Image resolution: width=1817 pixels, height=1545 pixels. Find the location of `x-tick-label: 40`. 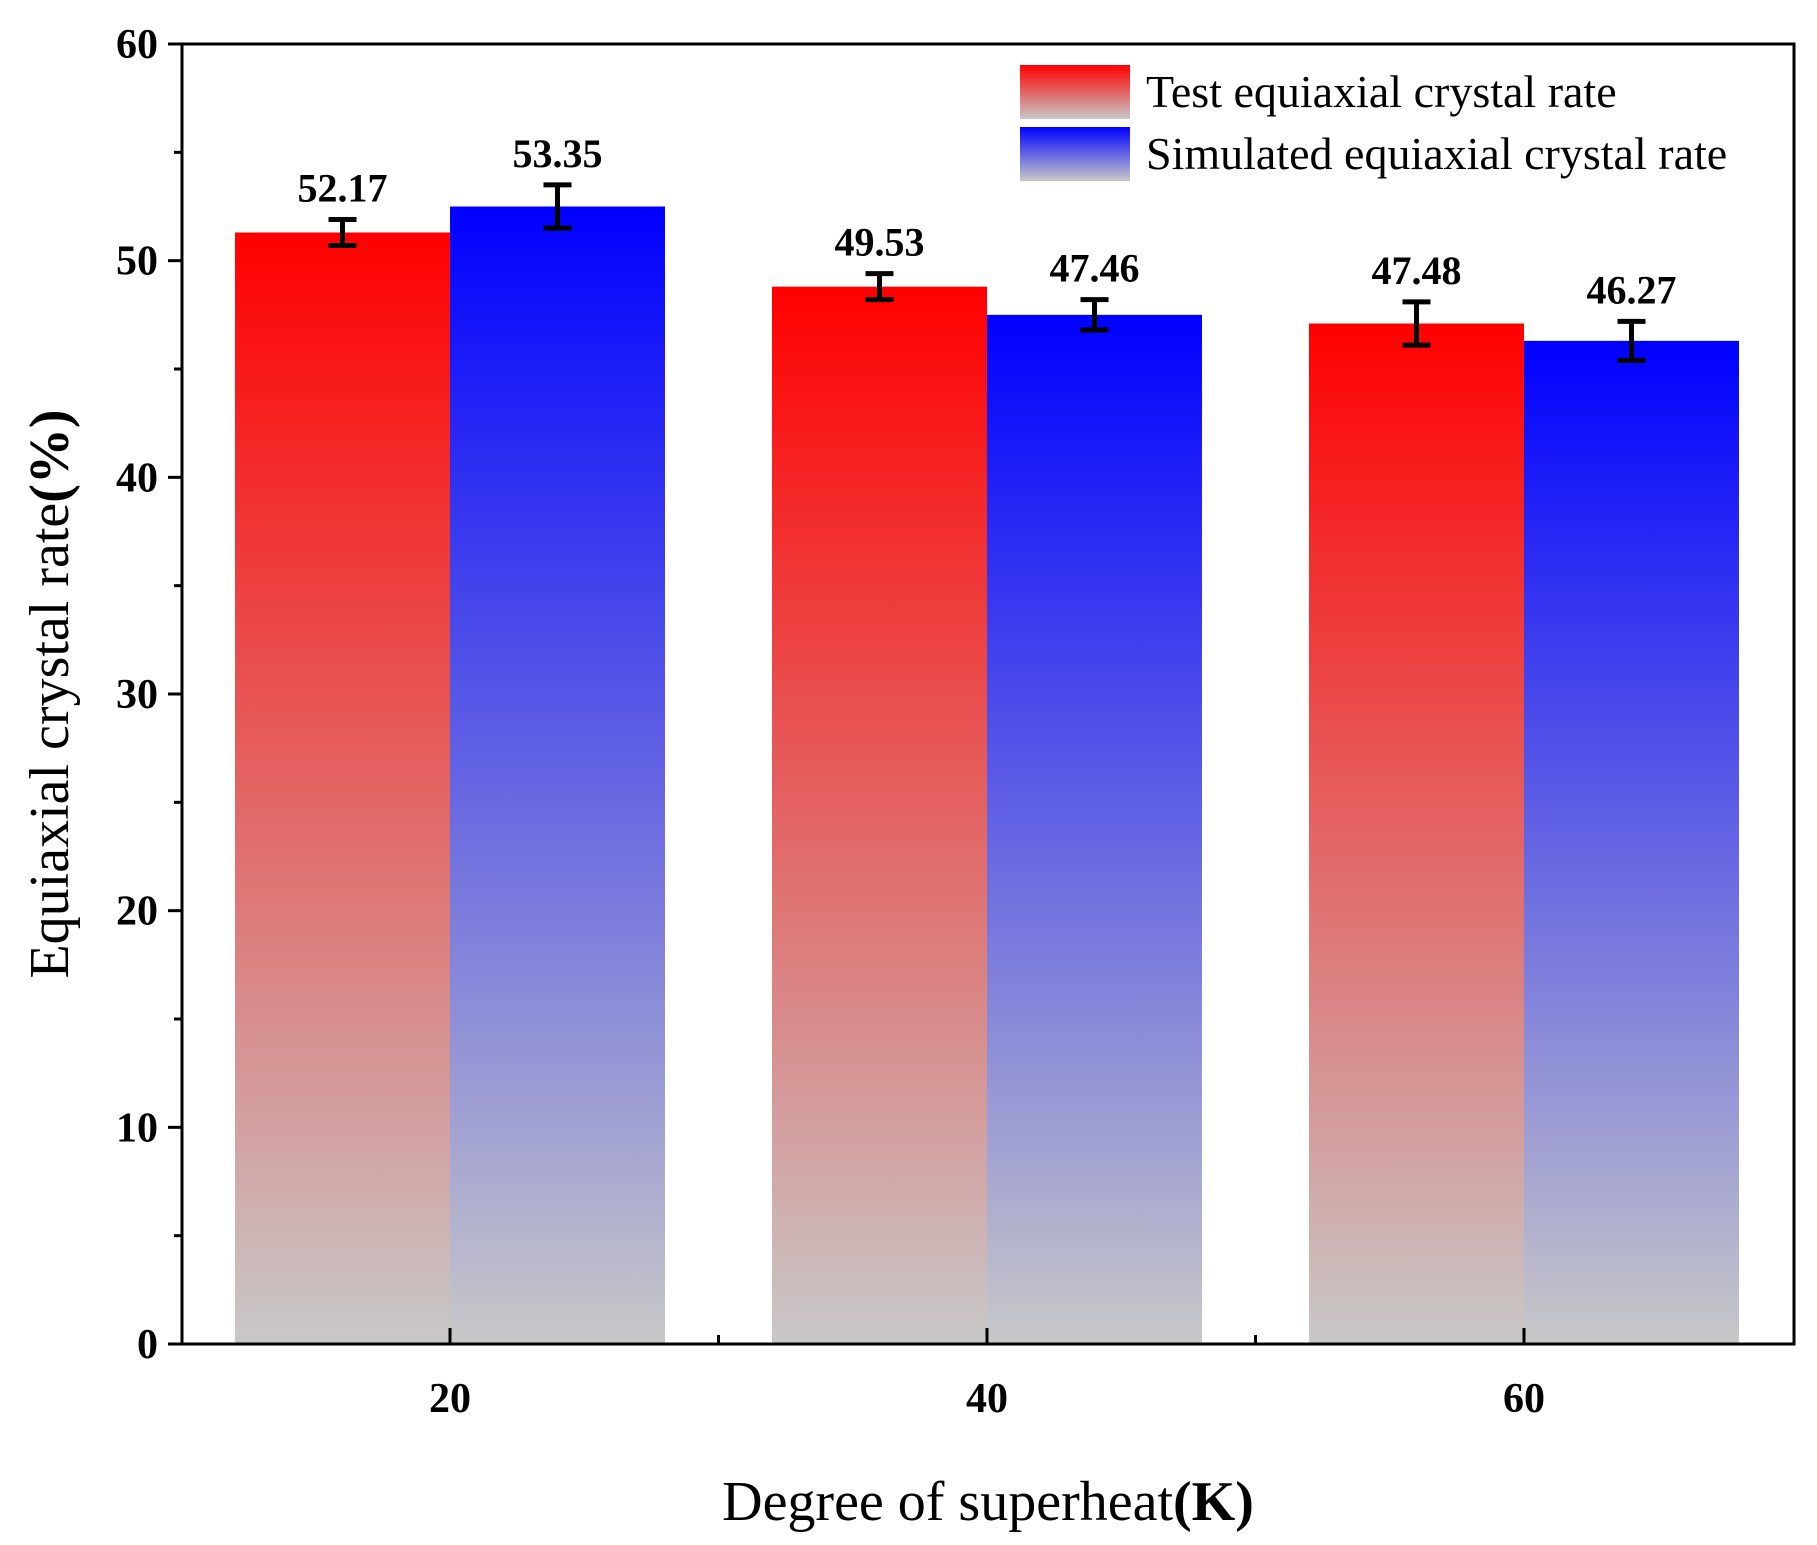

x-tick-label: 40 is located at coordinates (987, 1399).